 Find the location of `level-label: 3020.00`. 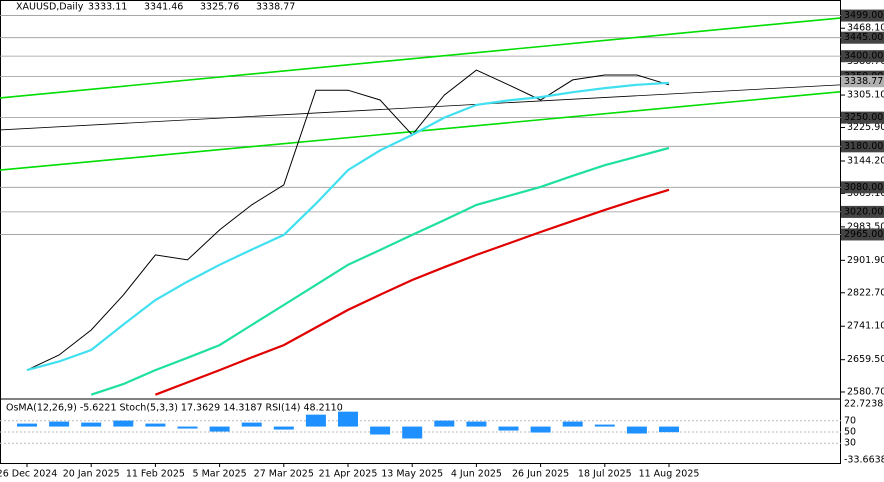

level-label: 3020.00 is located at coordinates (863, 211).